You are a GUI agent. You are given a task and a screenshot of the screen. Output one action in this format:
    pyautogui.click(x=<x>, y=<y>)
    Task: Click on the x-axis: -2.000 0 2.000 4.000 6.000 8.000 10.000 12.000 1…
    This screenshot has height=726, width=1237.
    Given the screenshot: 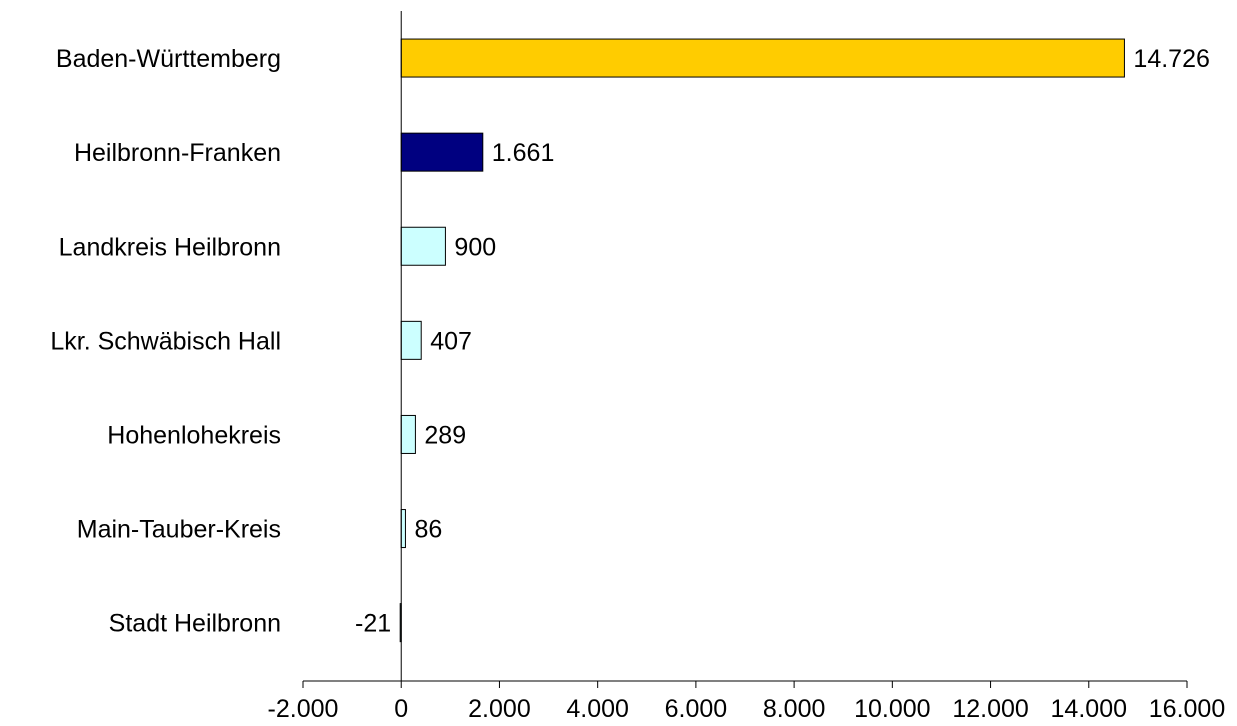 What is the action you would take?
    pyautogui.click(x=746, y=701)
    